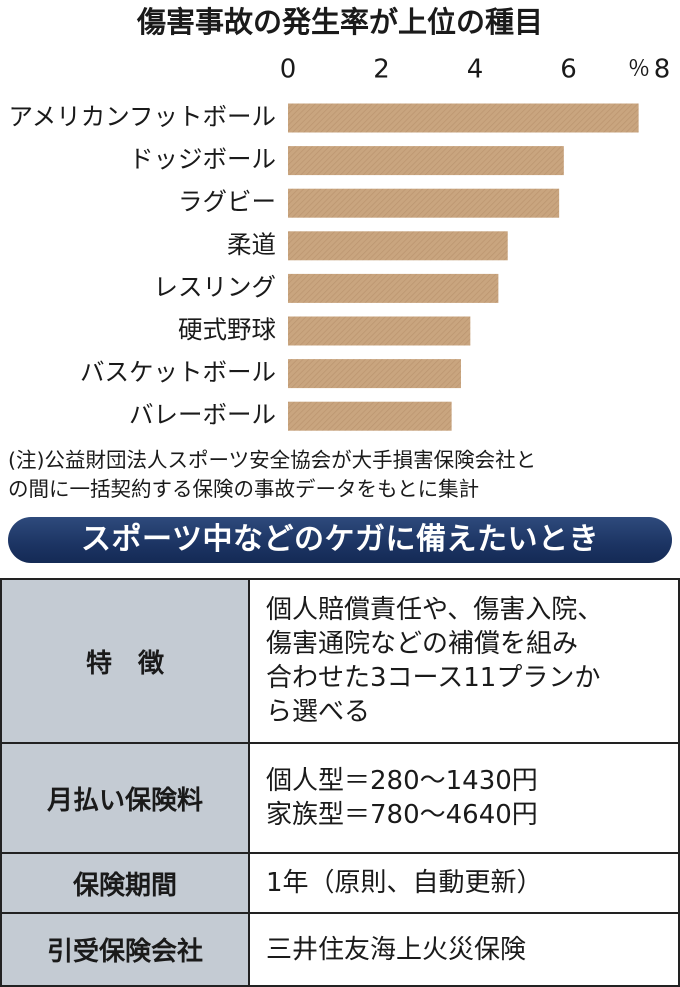  Describe the element at coordinates (125, 883) in the screenshot. I see `row-header: 保険期間` at that location.